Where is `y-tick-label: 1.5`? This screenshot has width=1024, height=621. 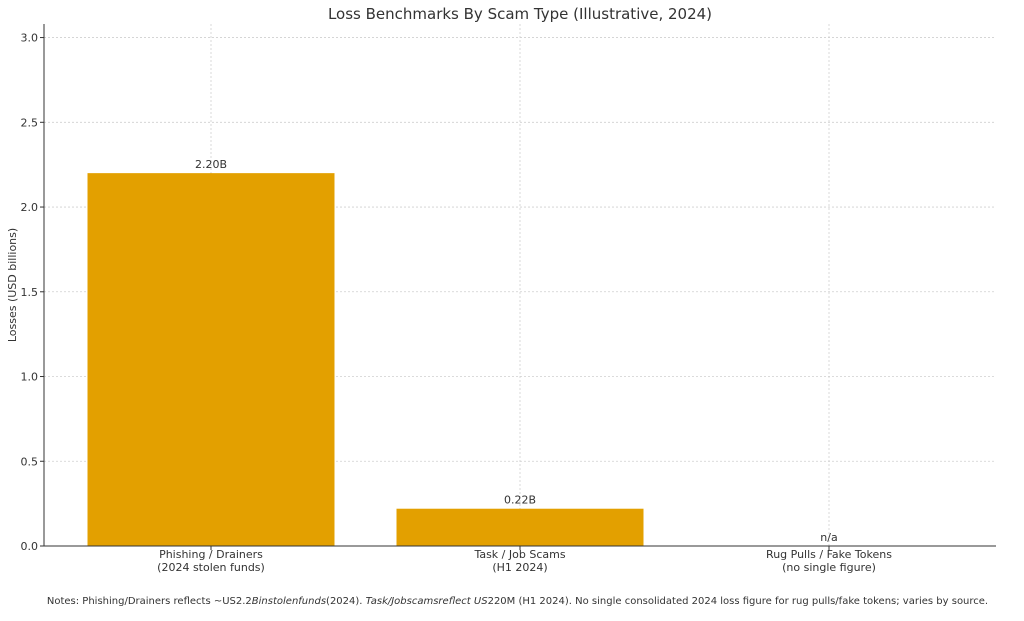 y-tick-label: 1.5 is located at coordinates (30, 292).